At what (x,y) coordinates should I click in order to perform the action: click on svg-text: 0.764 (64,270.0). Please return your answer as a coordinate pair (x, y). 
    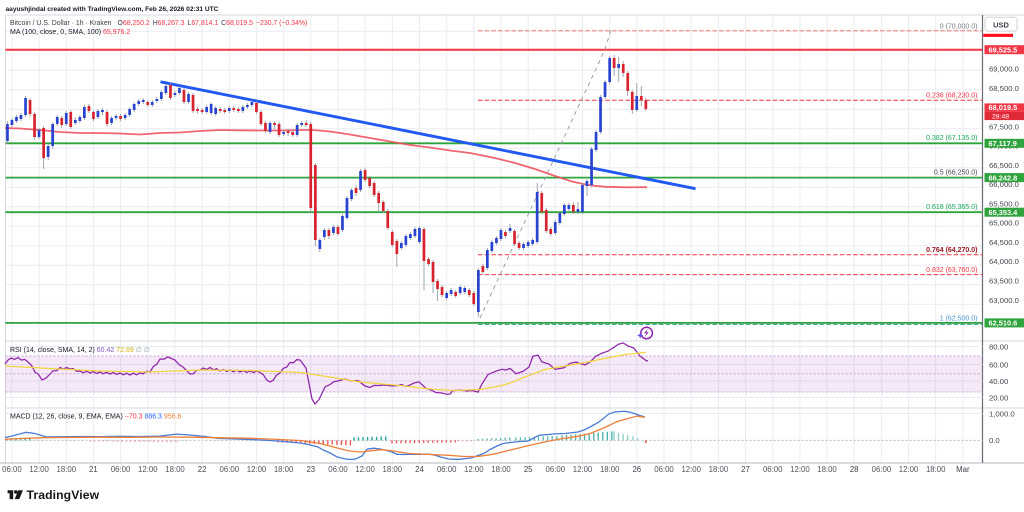
    Looking at the image, I should click on (951, 250).